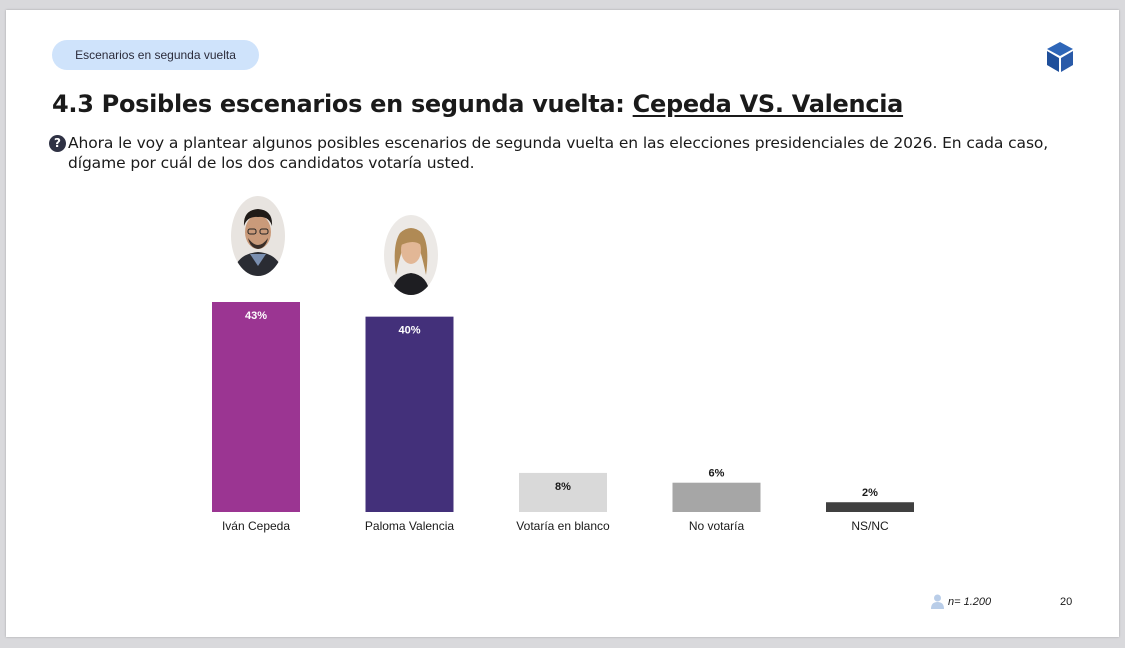 The width and height of the screenshot is (1125, 648). What do you see at coordinates (870, 526) in the screenshot?
I see `category-label-4: NS/NC` at bounding box center [870, 526].